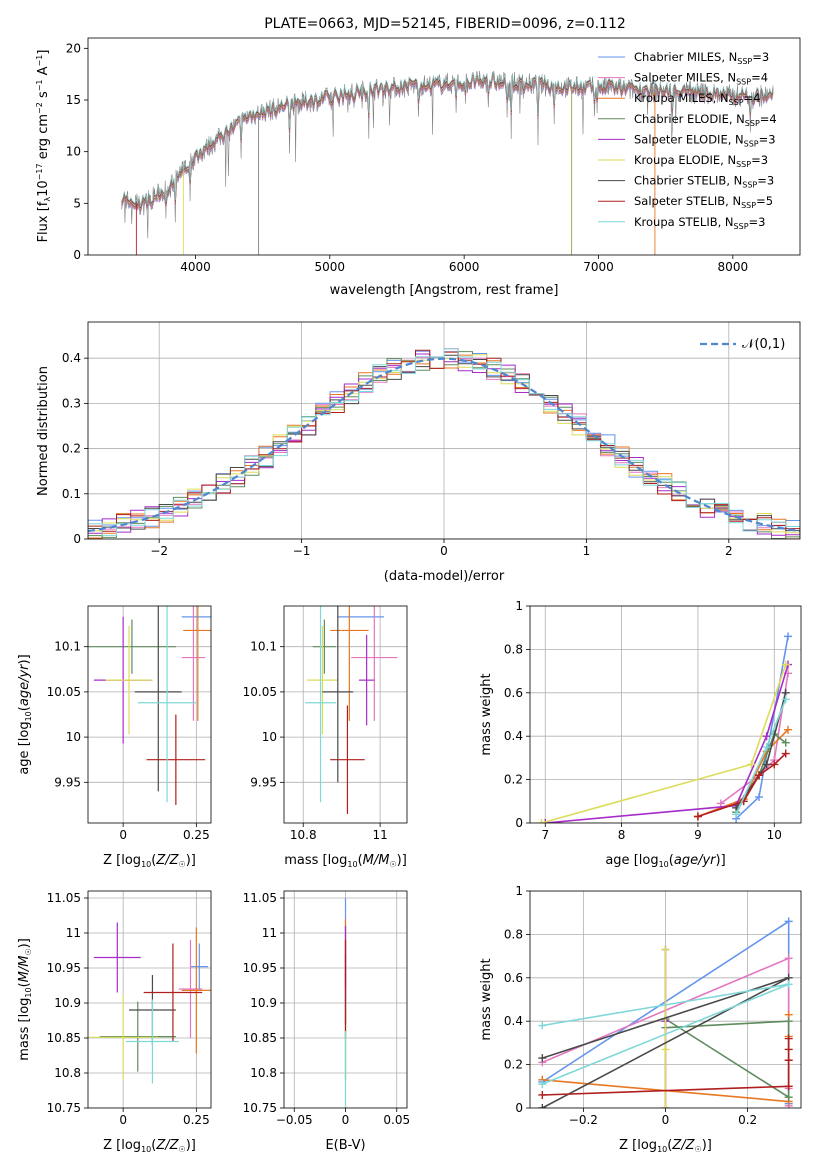 This screenshot has width=819, height=1170. Describe the element at coordinates (444, 576) in the screenshot. I see `x-axis-label: (data-model)/error` at that location.